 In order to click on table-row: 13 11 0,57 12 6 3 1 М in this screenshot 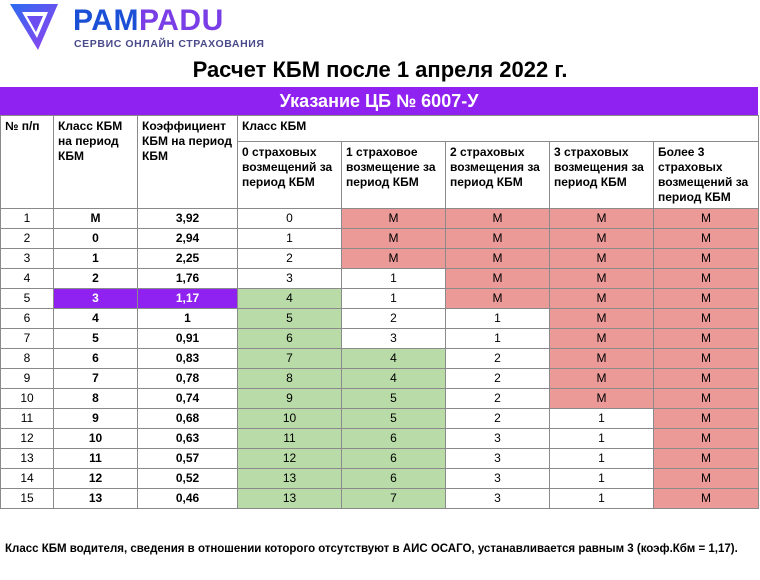, I will do `click(380, 458)`.